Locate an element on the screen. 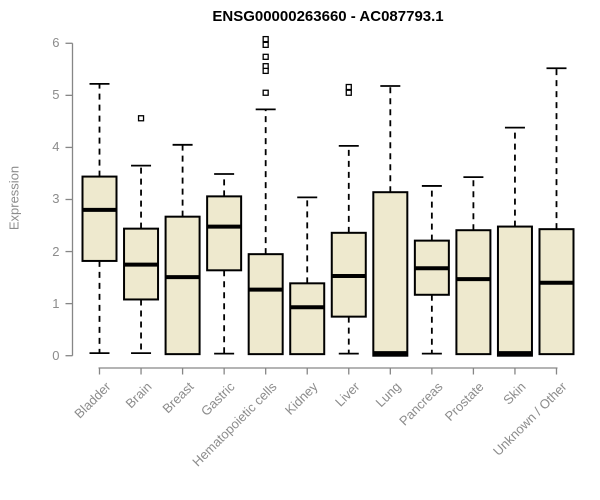 The height and width of the screenshot is (500, 600). box-brain is located at coordinates (141, 234).